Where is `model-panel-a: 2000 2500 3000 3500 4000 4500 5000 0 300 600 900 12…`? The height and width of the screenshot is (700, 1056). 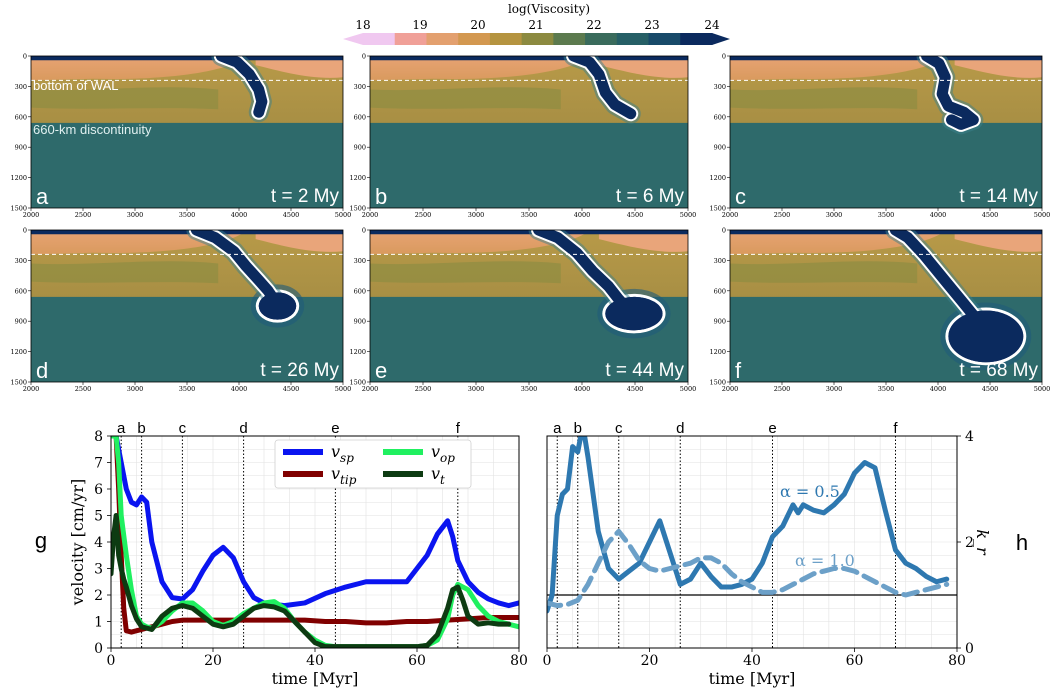
model-panel-a: 2000 2500 3000 3500 4000 4500 5000 0 300 600 900 12… is located at coordinates (180, 136).